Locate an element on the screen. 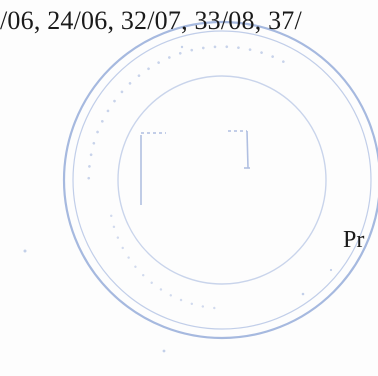 The width and height of the screenshot is (378, 376). document-text-line: /06, 24/06, 32/07, 33/08, 37/ is located at coordinates (151, 20).